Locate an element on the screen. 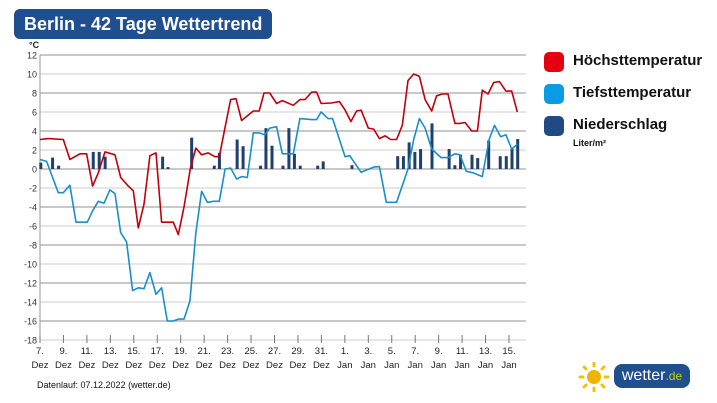  y-tick-label: 10 is located at coordinates (32, 75).